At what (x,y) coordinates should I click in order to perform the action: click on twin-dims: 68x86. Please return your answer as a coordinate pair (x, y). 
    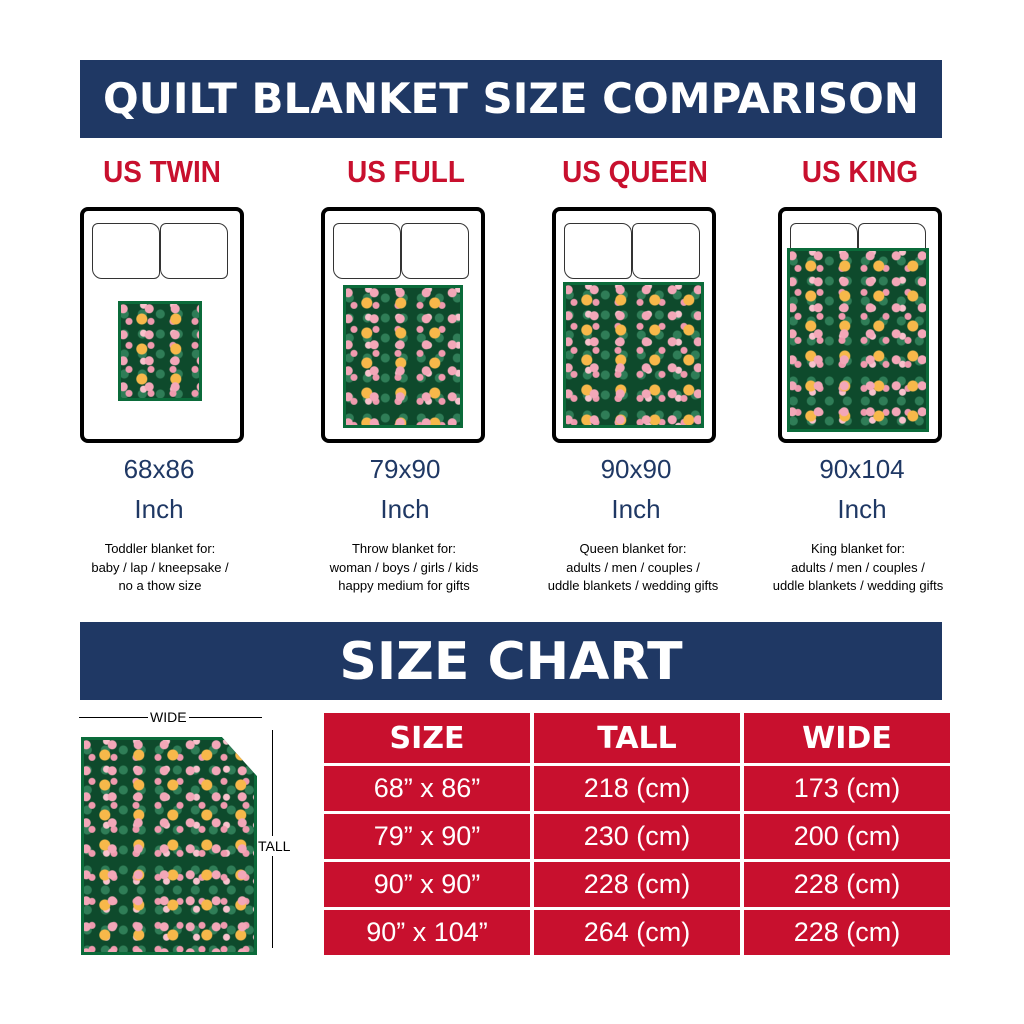
    Looking at the image, I should click on (159, 469).